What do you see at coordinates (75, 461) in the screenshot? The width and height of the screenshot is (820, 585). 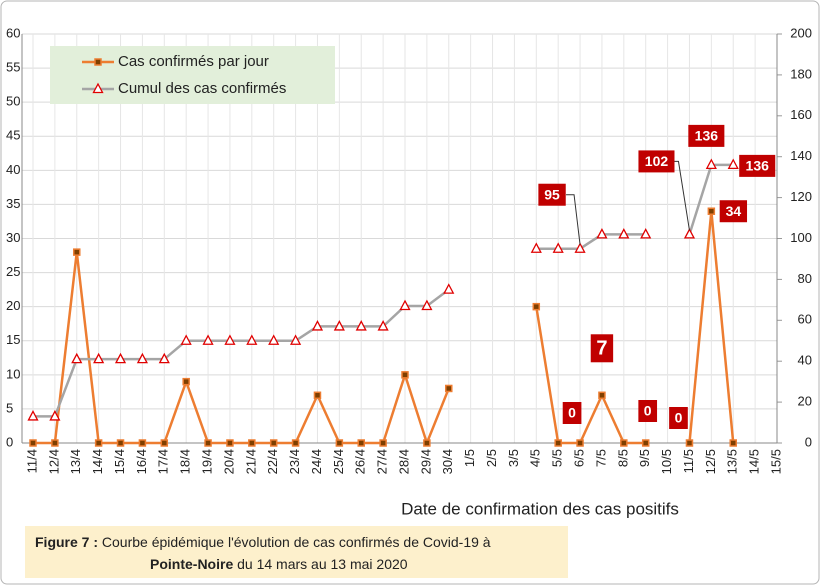 I see `x-tick-label: 13/4` at bounding box center [75, 461].